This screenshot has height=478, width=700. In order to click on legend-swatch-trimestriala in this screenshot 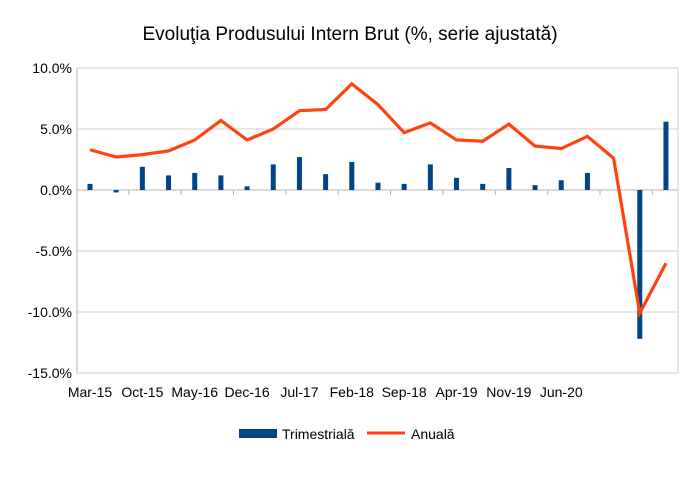, I will do `click(258, 433)`.